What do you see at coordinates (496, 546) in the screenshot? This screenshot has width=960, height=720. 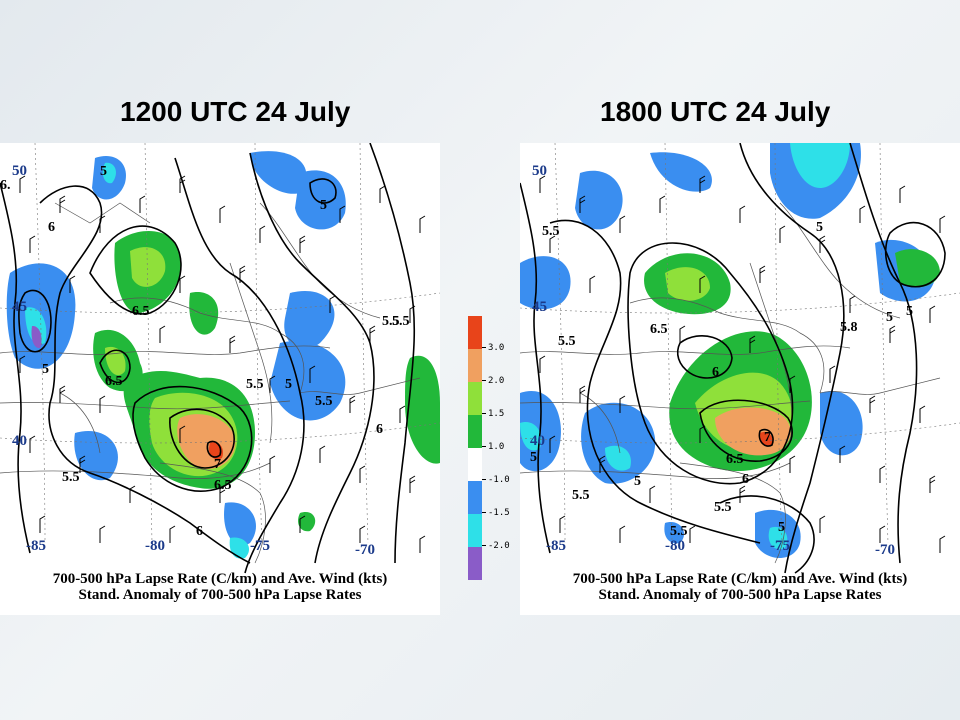 I see `colorbar-tick: -2.0` at bounding box center [496, 546].